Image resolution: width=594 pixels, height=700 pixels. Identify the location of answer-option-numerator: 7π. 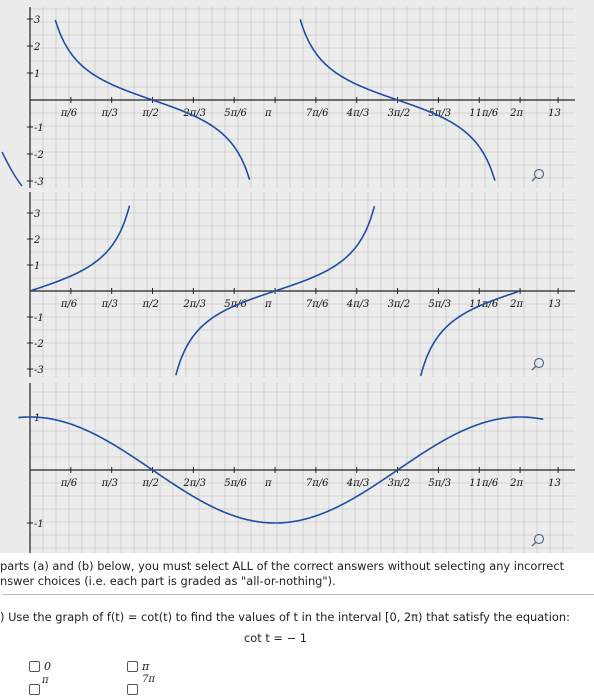
(148, 679).